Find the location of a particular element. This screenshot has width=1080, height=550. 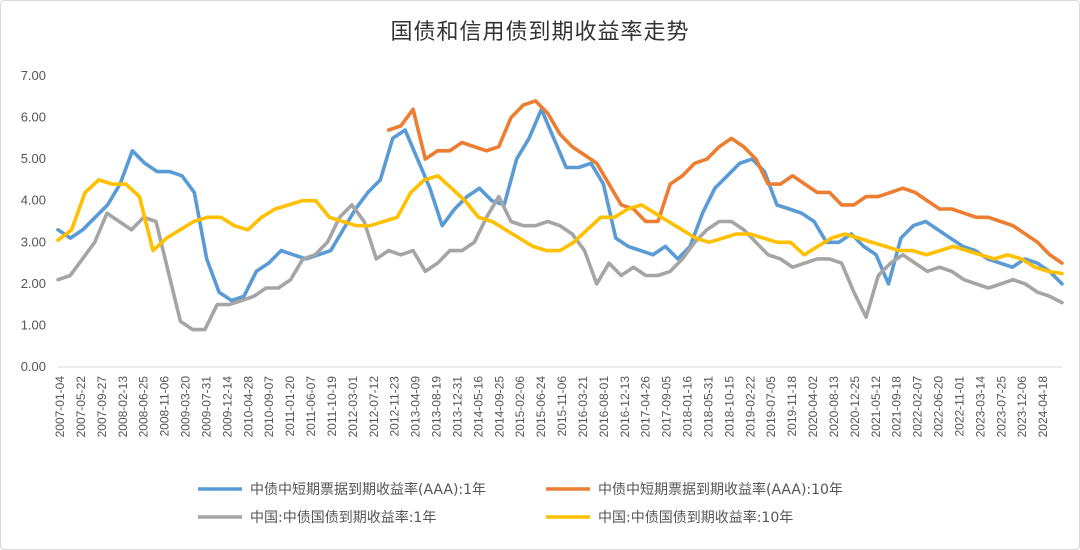

y-tick-label: 7.00 is located at coordinates (33, 75).